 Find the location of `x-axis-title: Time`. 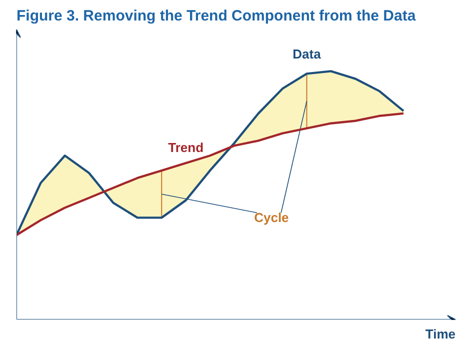

x-axis-title: Time is located at coordinates (440, 334).